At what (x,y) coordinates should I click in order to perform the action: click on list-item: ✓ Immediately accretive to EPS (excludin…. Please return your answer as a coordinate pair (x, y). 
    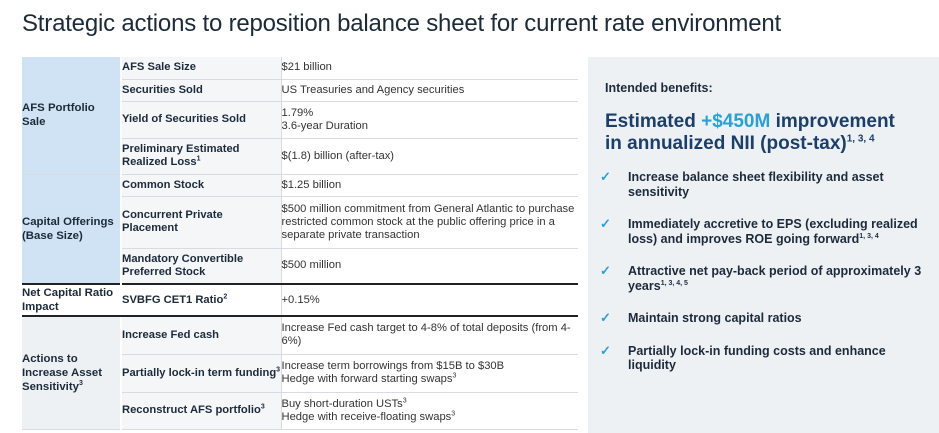
    Looking at the image, I should click on (765, 231).